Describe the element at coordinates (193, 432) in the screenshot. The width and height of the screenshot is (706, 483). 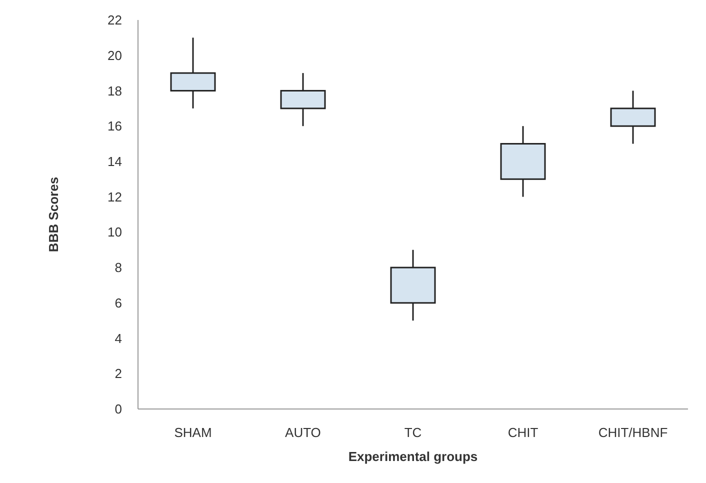
I see `x-tick-label: SHAM` at that location.